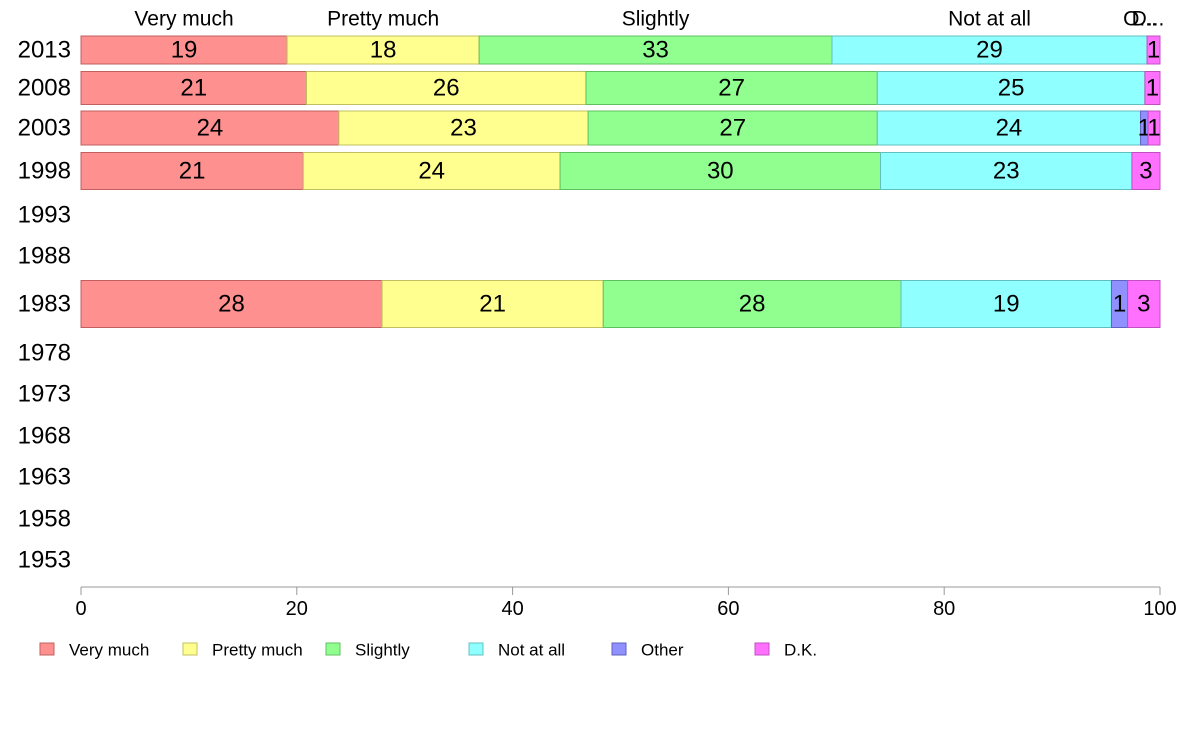 The width and height of the screenshot is (1188, 736). Describe the element at coordinates (476, 649) in the screenshot. I see `legend-swatch-not-at-all` at that location.